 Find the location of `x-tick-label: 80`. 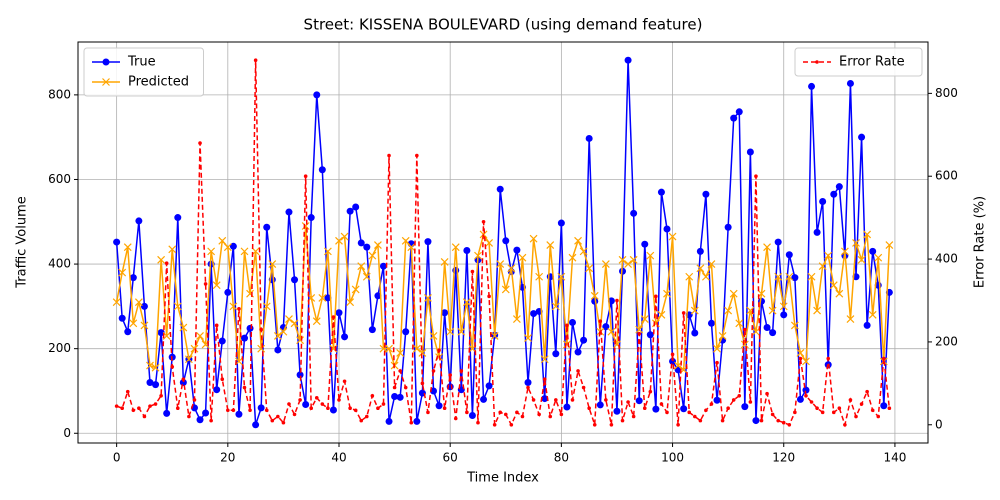

x-tick-label: 80 is located at coordinates (561, 458).